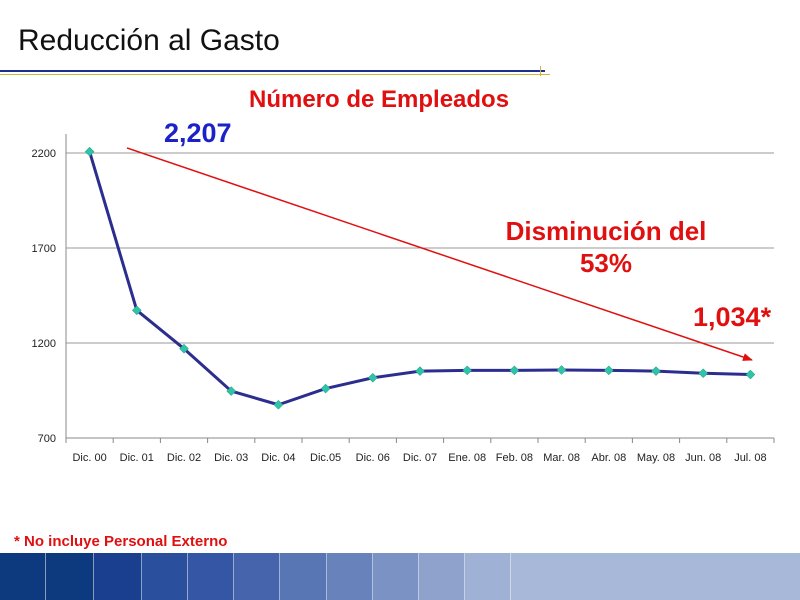  Describe the element at coordinates (606, 247) in the screenshot. I see `decrease-label: Disminución del 53%` at that location.